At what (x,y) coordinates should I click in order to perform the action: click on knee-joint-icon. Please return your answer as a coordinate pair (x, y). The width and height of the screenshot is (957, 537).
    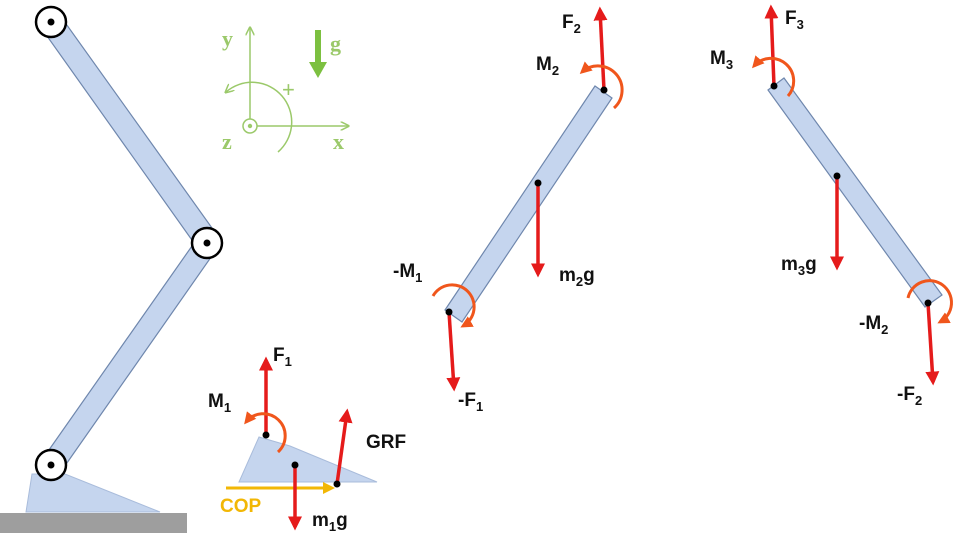
    Looking at the image, I should click on (207, 243).